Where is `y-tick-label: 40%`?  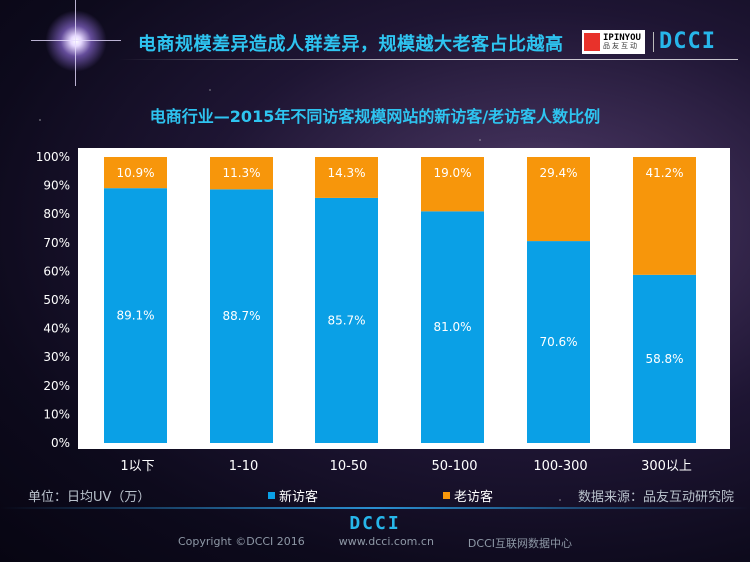
y-tick-label: 40% is located at coordinates (56, 329).